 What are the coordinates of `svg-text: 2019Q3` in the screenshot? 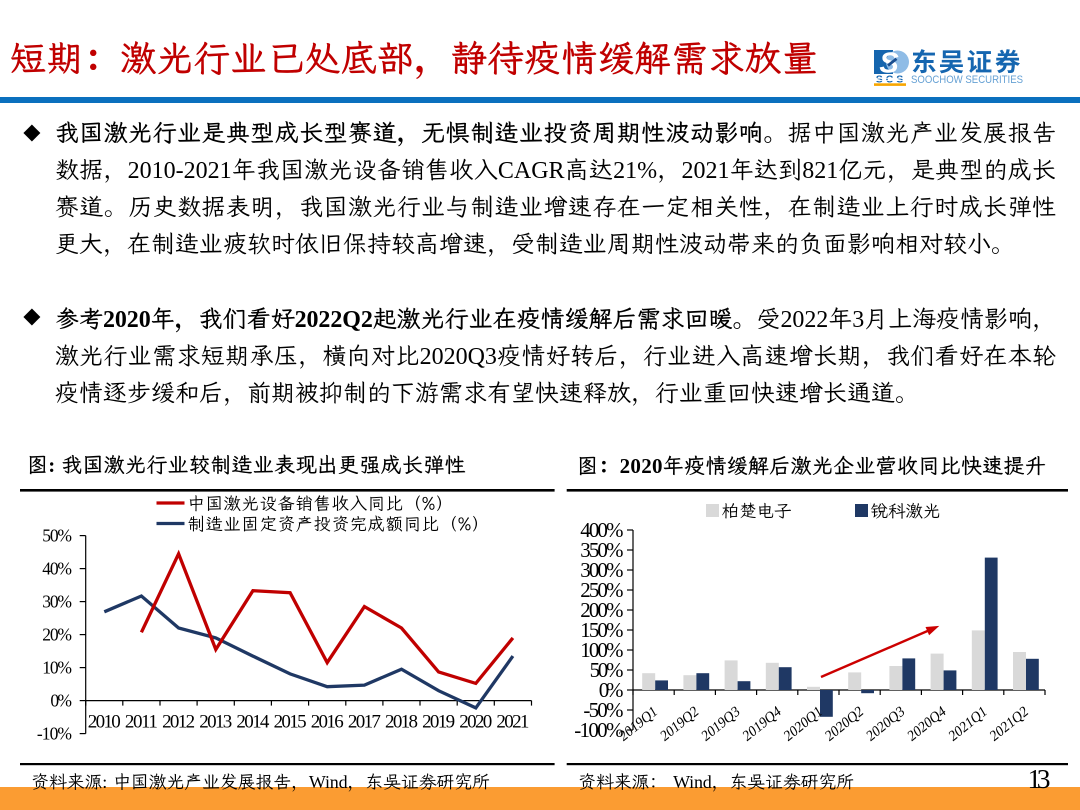 It's located at (720, 724).